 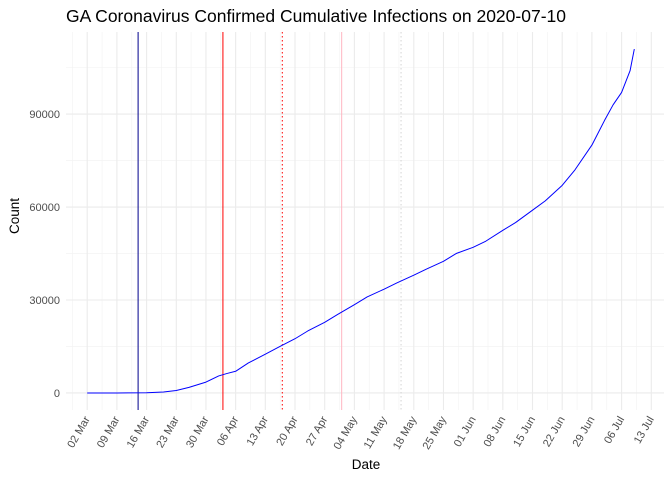 What do you see at coordinates (258, 431) in the screenshot?
I see `x-tick-label: 13 Apr` at bounding box center [258, 431].